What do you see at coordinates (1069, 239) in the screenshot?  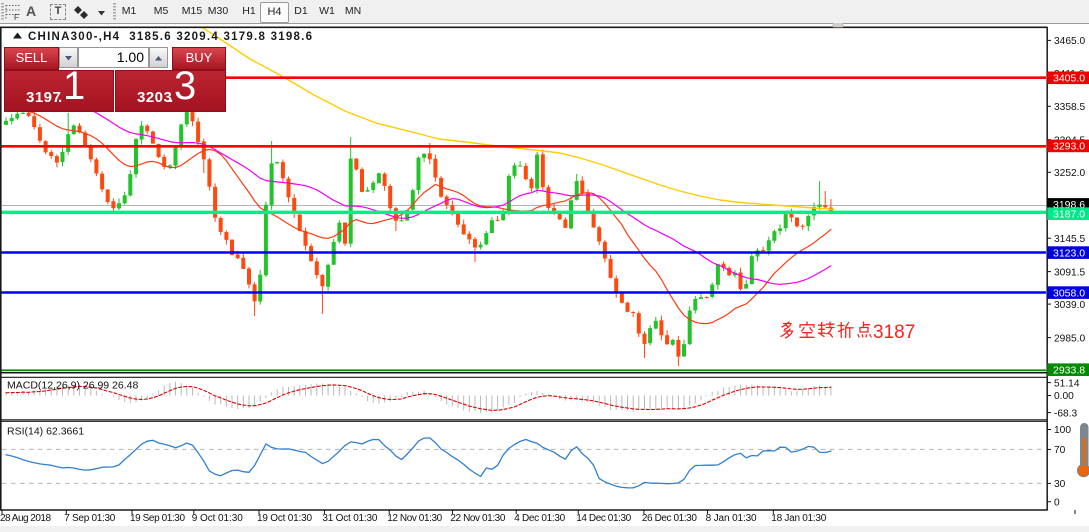 I see `svg-text: 3145.5` at bounding box center [1069, 239].